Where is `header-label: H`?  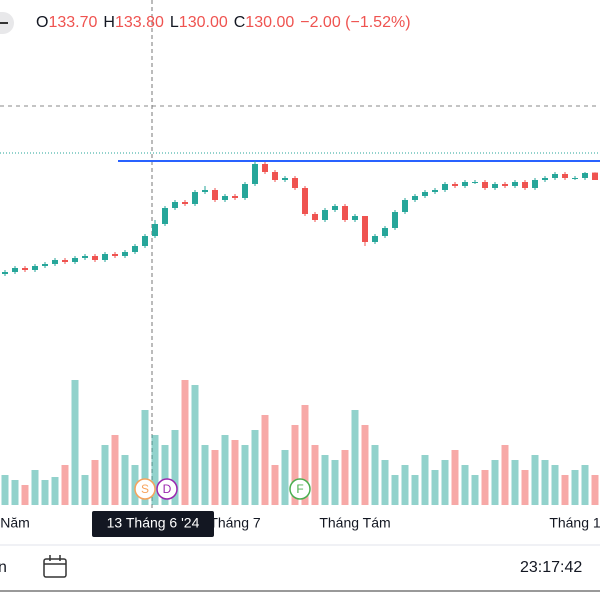 header-label: H is located at coordinates (109, 22).